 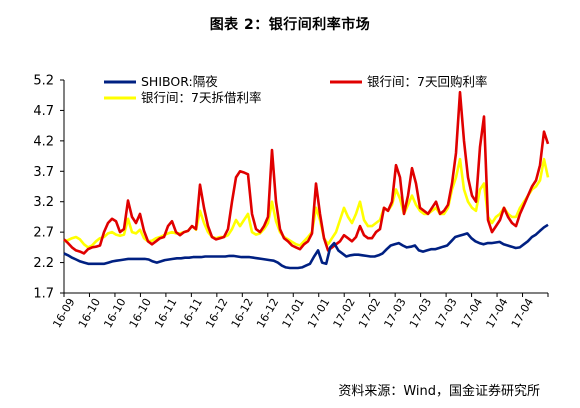 I want to click on y-axis: 5.2 4.7 4.2 3.7 3.2 2.7 2.2 1.7, so click(x=49, y=188).